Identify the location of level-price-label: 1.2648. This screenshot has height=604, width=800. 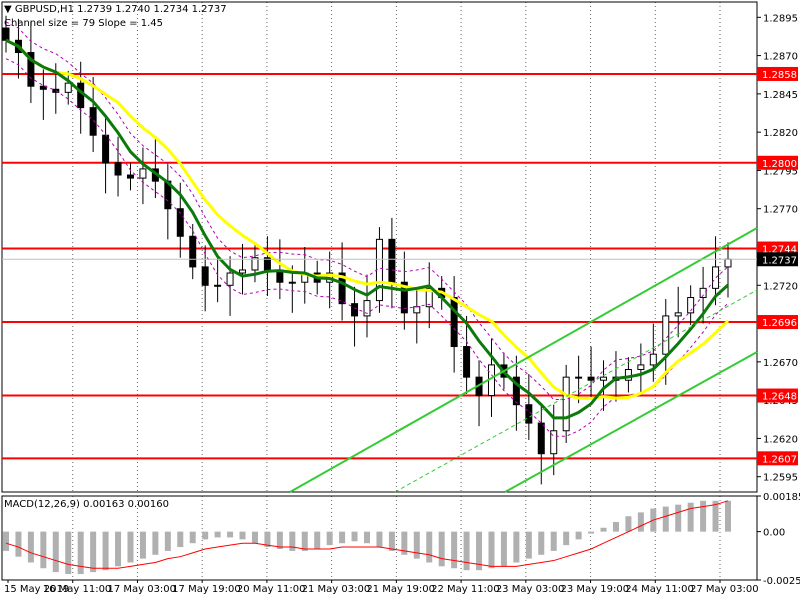
(779, 397).